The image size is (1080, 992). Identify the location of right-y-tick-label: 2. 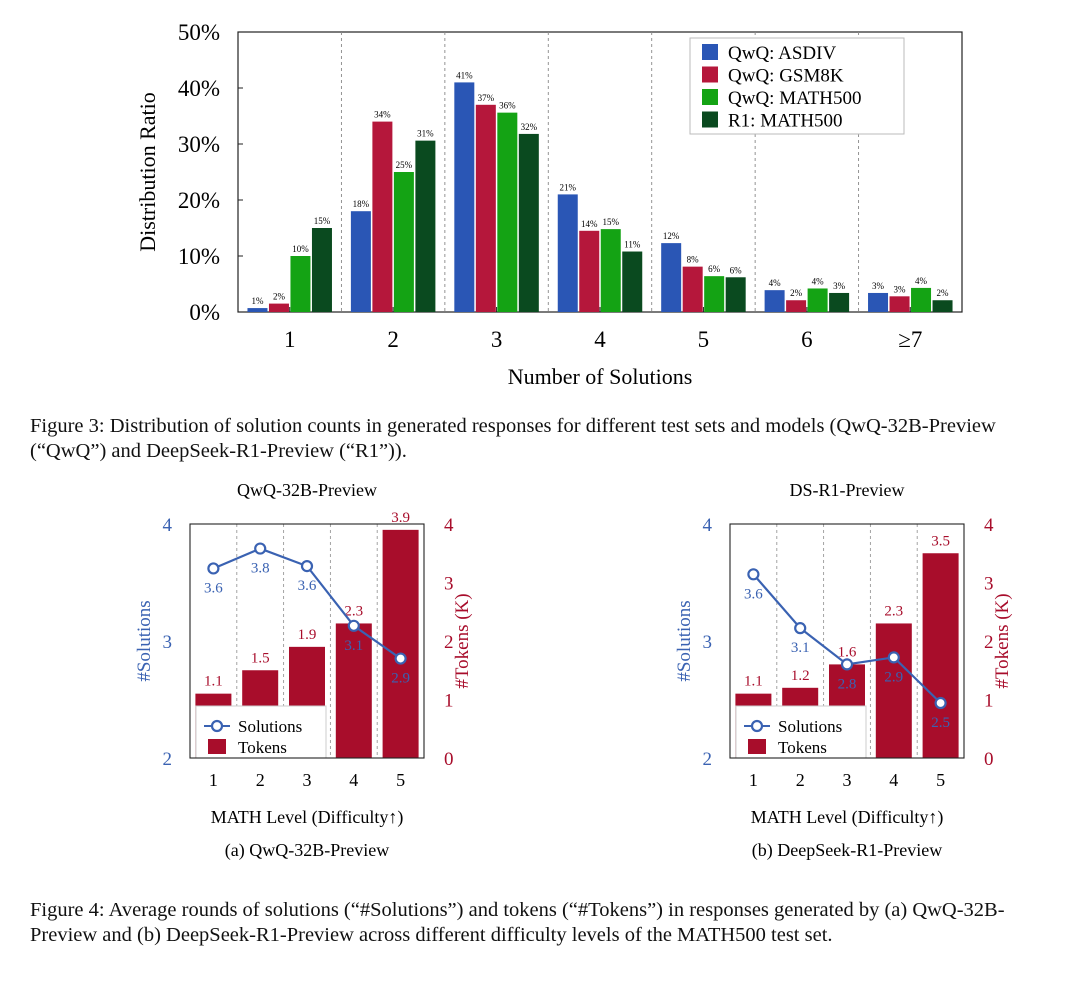
(989, 642).